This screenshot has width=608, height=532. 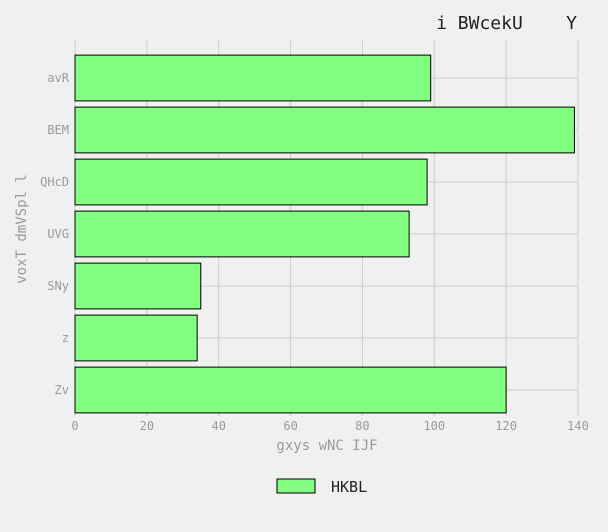 I want to click on y-tick-labels: avR BEM QHcD UVG SNy z Zv, so click(x=55, y=234).